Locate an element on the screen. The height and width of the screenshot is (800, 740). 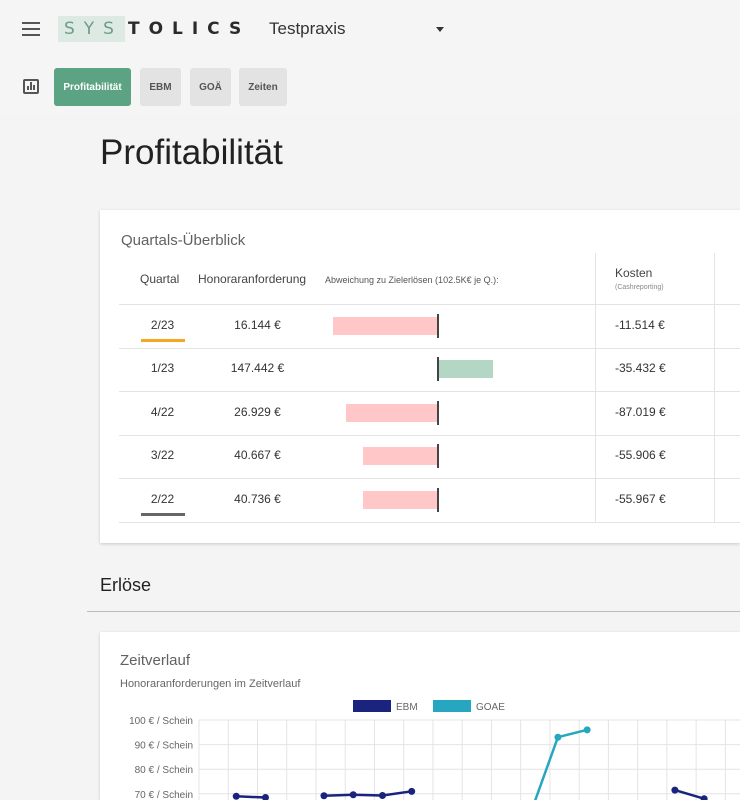
column-header-fee-request: Honoraranforderung is located at coordinates (252, 279).